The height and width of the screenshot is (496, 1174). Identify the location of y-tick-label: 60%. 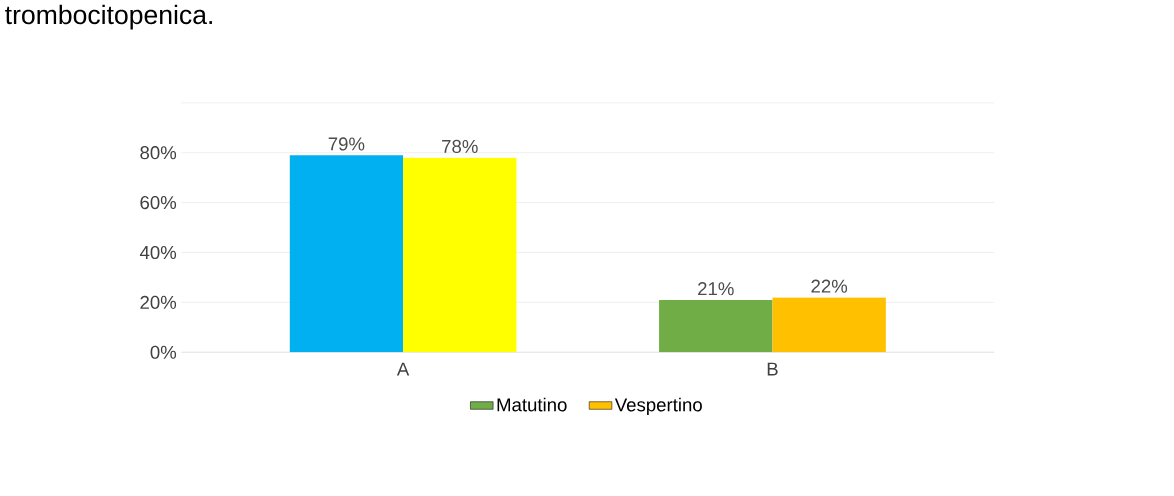
(158, 203).